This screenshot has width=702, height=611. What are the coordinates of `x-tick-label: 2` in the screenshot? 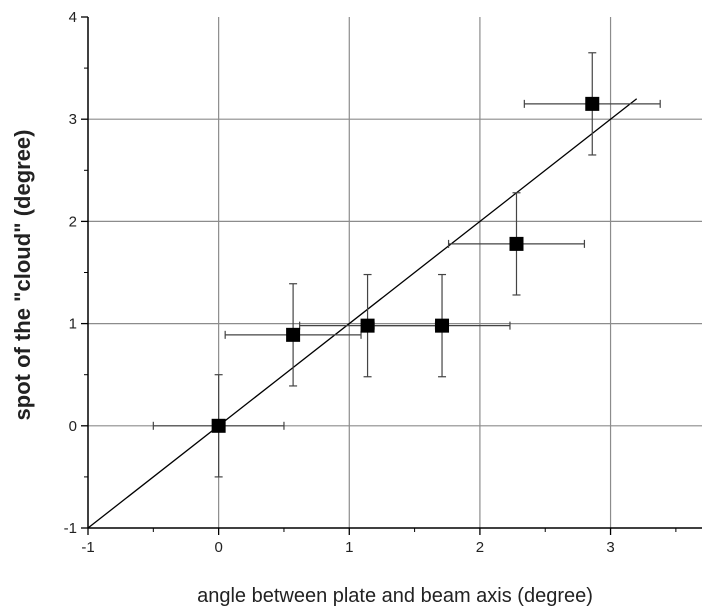 It's located at (480, 547).